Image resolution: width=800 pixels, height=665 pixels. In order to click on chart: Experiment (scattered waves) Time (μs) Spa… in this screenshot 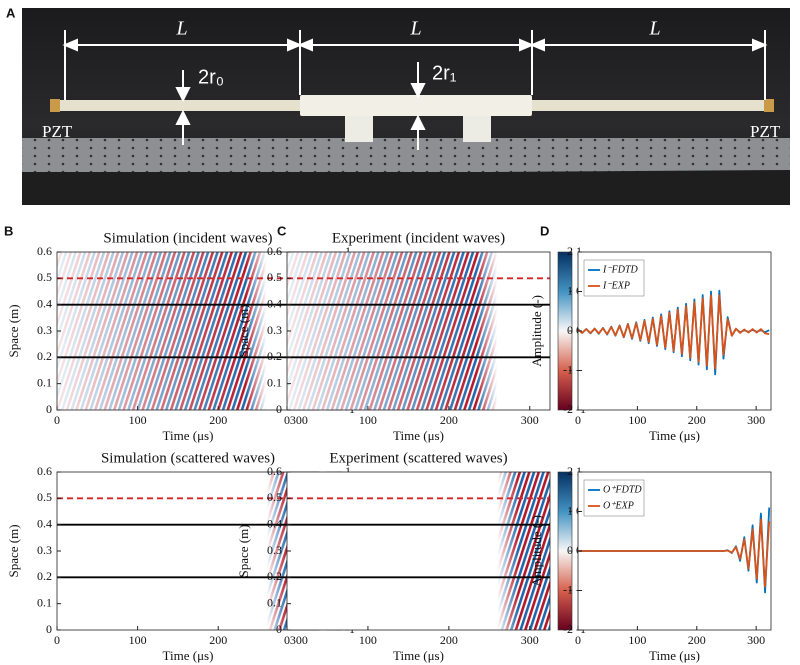, I will do `click(415, 556)`.